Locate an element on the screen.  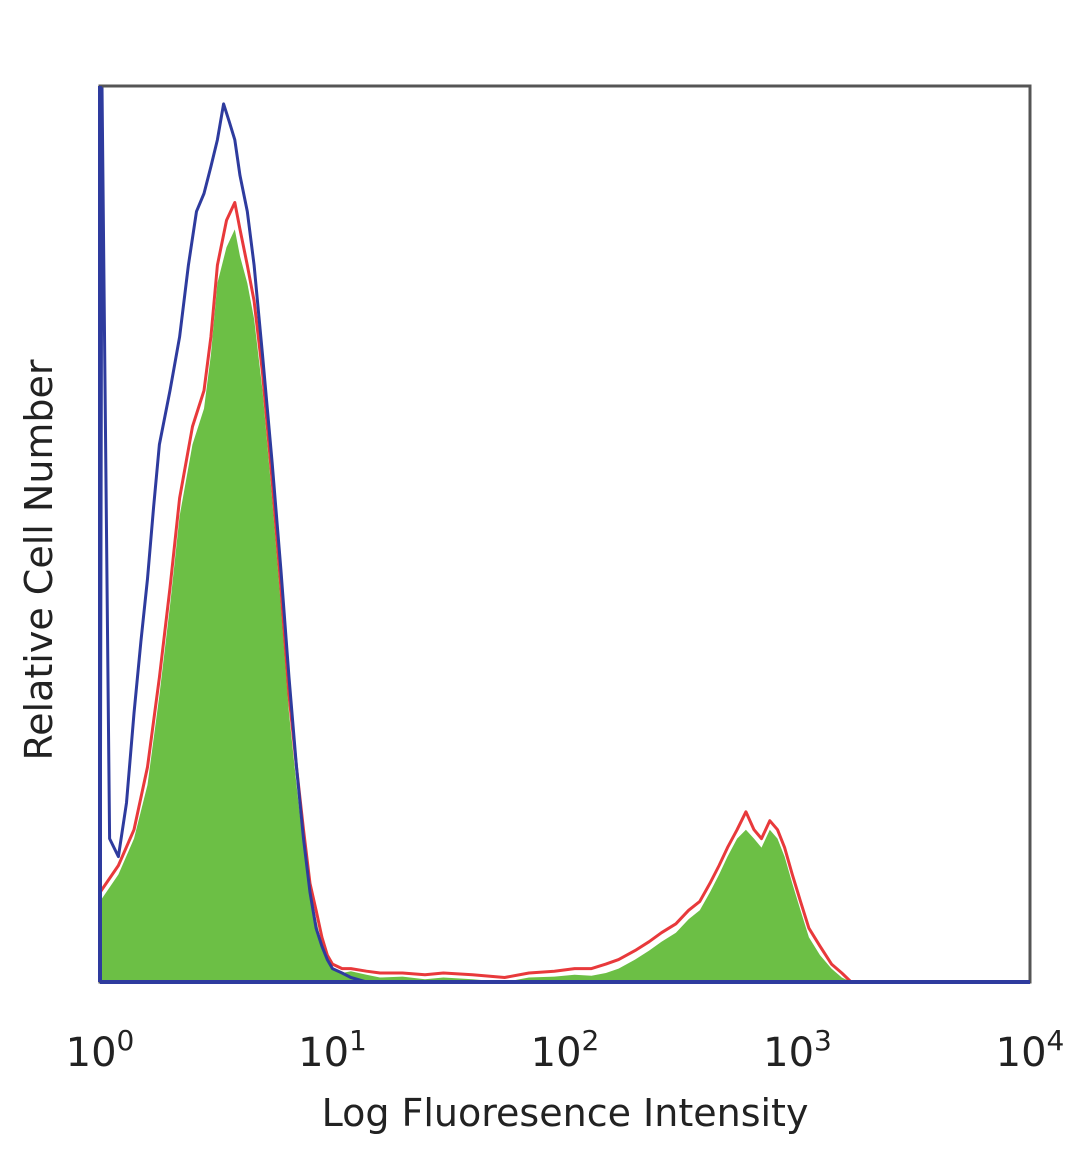
x-tick-label-2: 102 is located at coordinates (565, 1050).